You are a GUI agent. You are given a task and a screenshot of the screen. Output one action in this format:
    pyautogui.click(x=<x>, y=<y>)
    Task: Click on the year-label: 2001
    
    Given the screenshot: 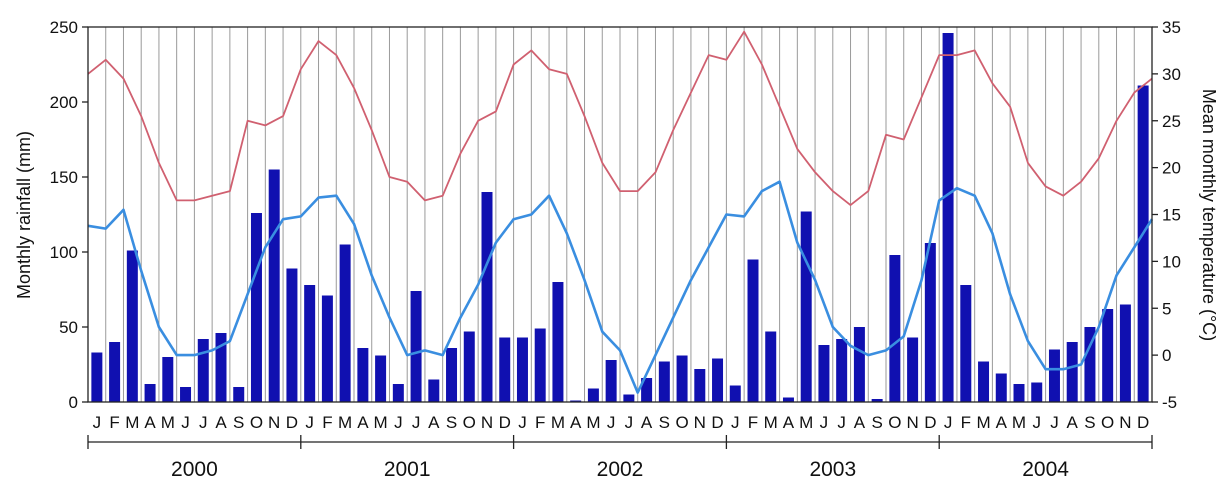 What is the action you would take?
    pyautogui.click(x=407, y=469)
    